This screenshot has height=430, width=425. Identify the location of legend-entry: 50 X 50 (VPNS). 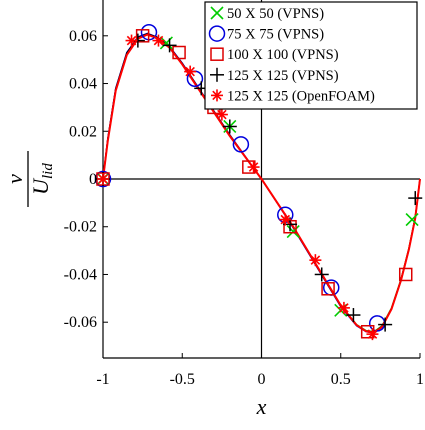
(267, 14).